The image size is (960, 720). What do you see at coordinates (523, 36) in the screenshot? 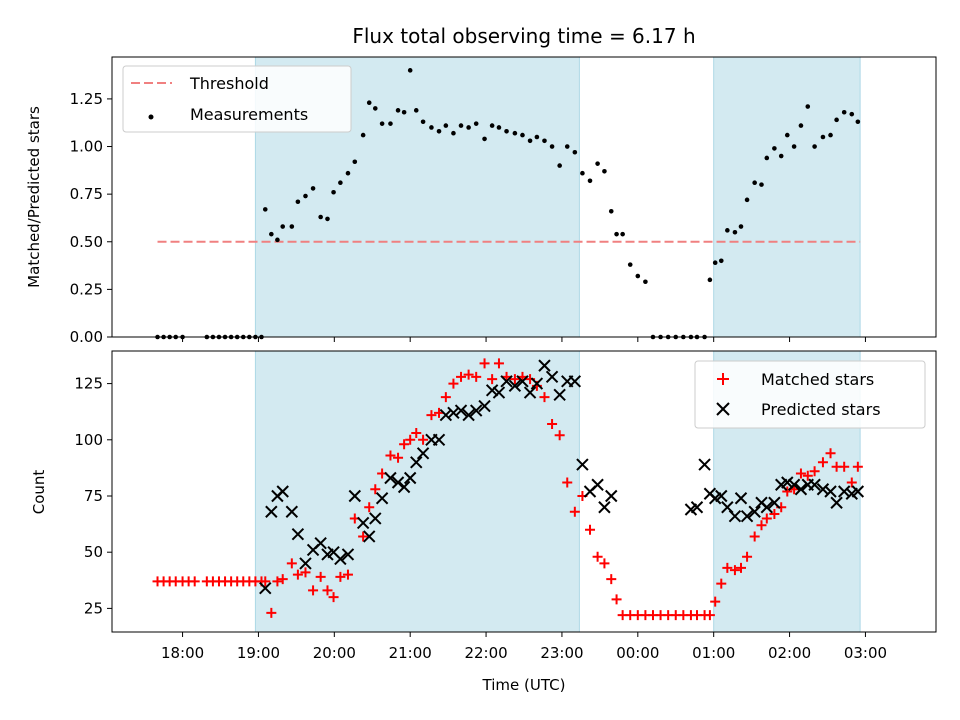
I see `chart-title: Flux total observing time = 6.17 h` at bounding box center [523, 36].